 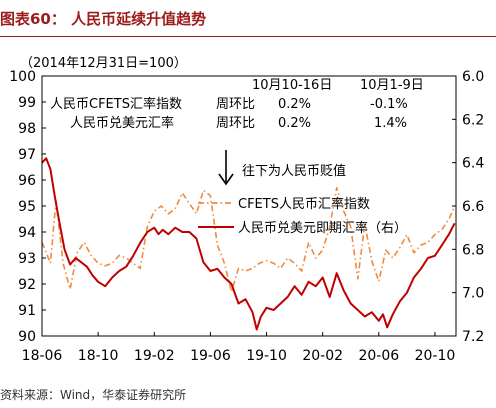 I want to click on x-tick-label: 20-06, so click(x=378, y=356).